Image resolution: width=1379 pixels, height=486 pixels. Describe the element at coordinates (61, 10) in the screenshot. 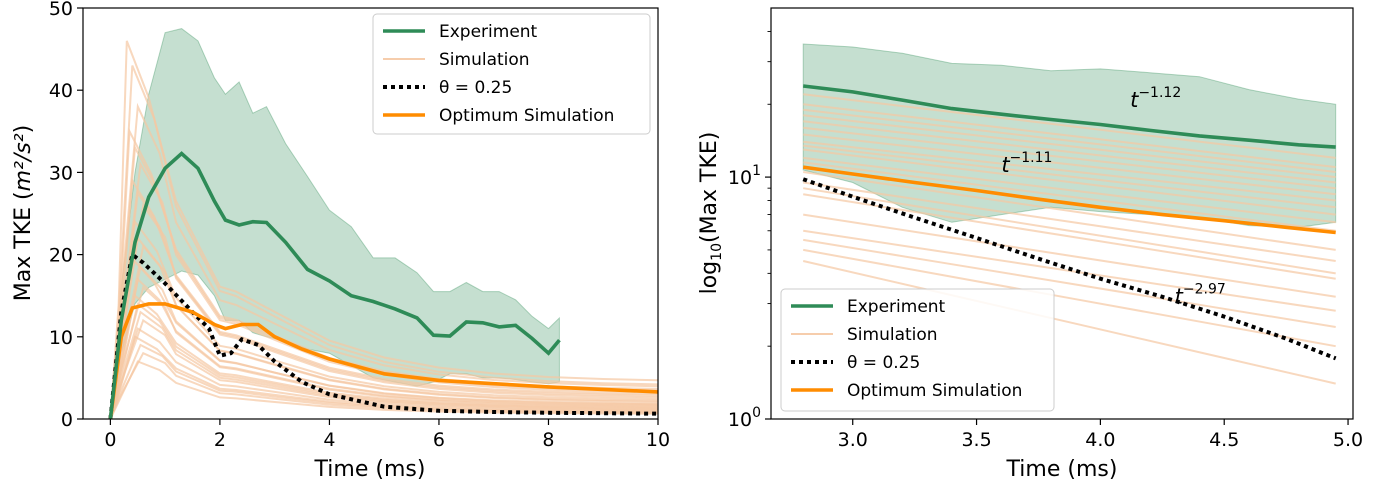

I see `y-tick-label: 50` at that location.